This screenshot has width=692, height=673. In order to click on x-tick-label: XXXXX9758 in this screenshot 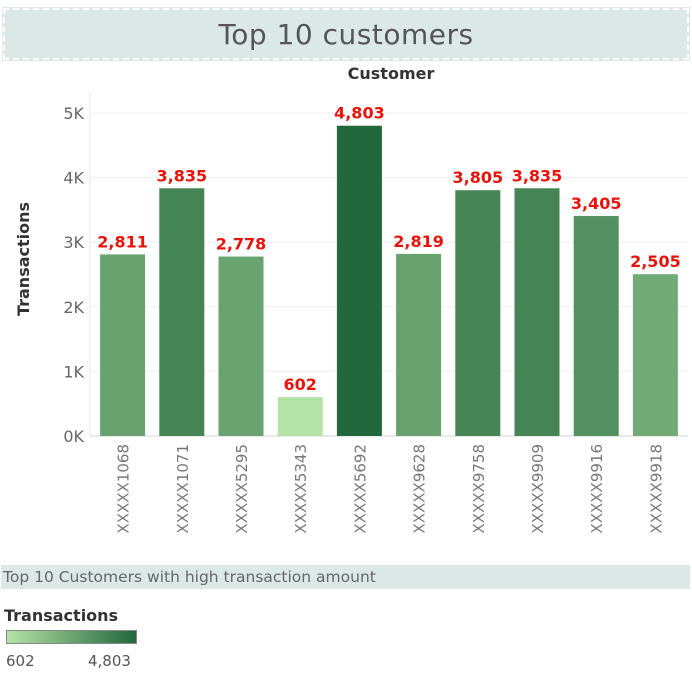, I will do `click(479, 489)`.